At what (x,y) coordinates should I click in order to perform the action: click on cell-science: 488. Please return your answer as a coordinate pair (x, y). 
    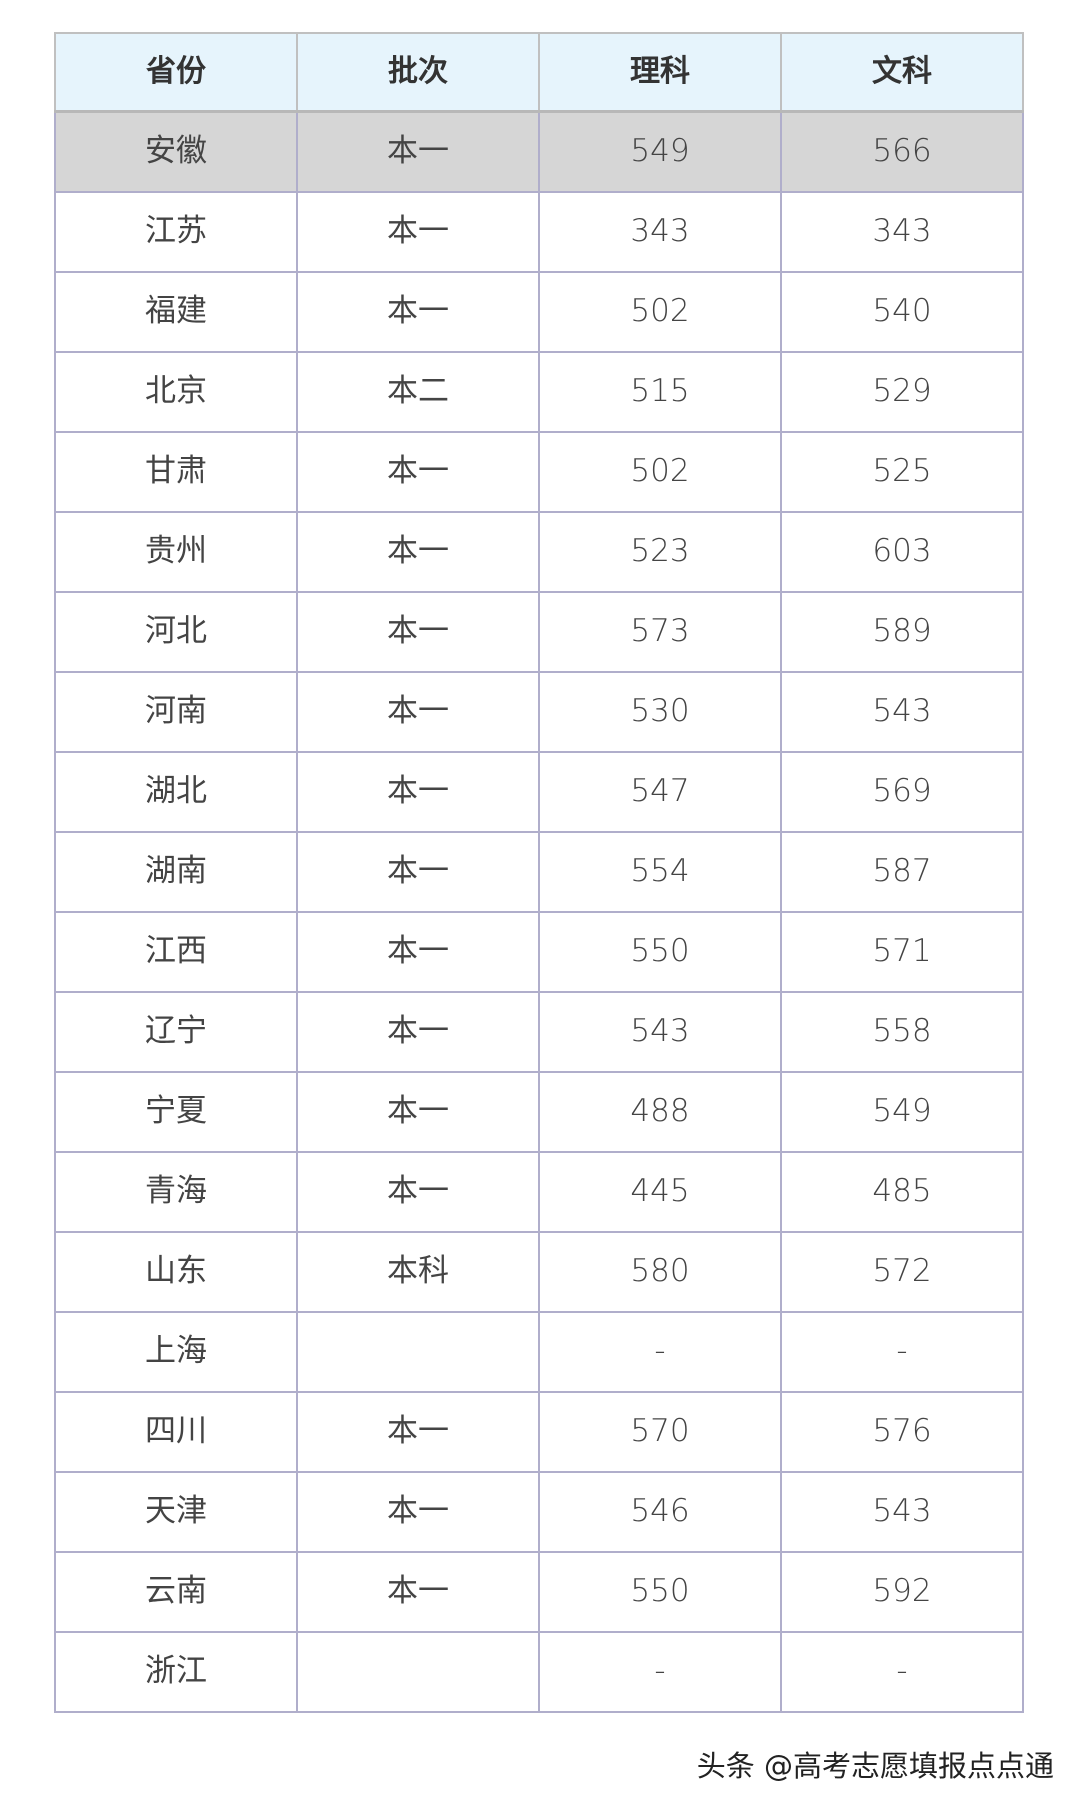
    Looking at the image, I should click on (660, 1112).